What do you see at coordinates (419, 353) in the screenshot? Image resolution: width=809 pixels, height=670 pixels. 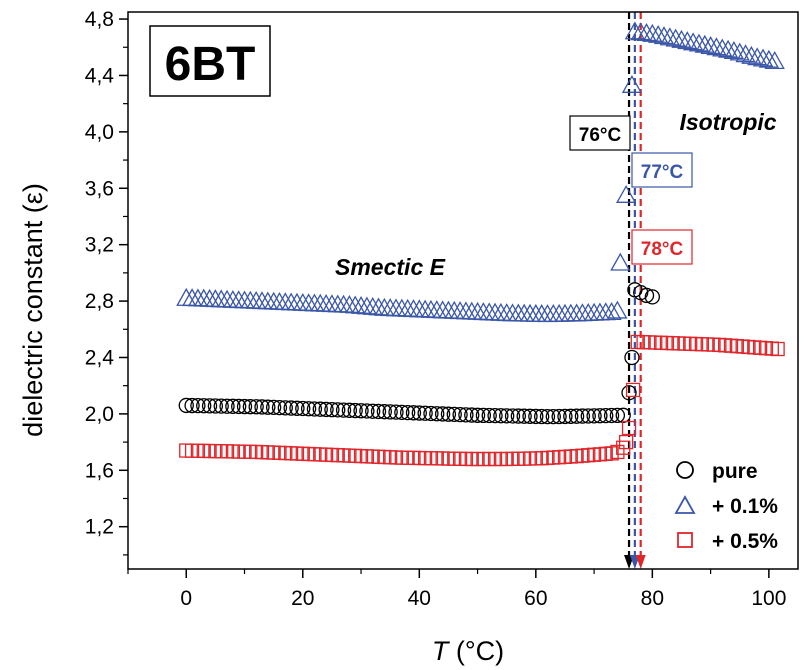 I see `series-circle` at bounding box center [419, 353].